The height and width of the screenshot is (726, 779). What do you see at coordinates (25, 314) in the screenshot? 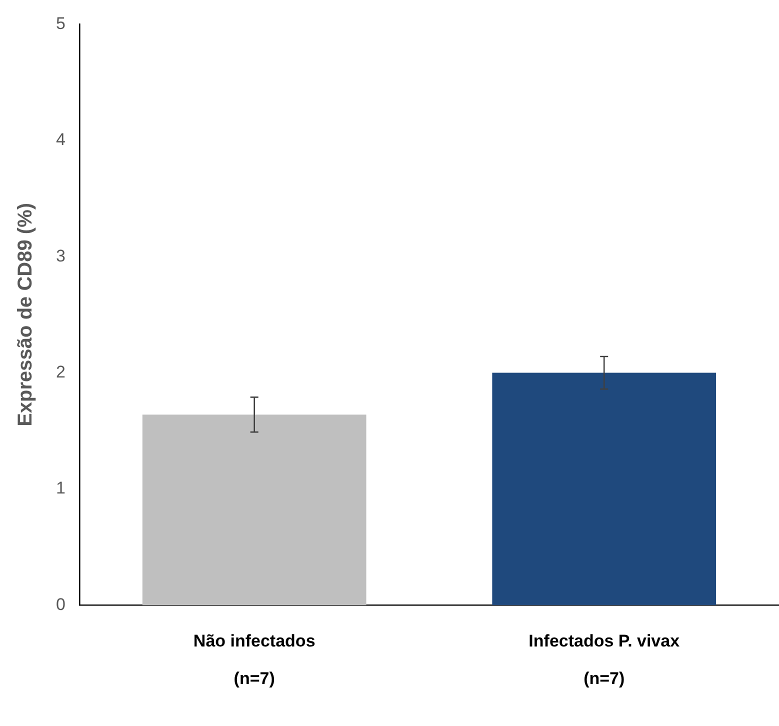
I see `y-axis-title: Expressão de CD89 (%)` at bounding box center [25, 314].